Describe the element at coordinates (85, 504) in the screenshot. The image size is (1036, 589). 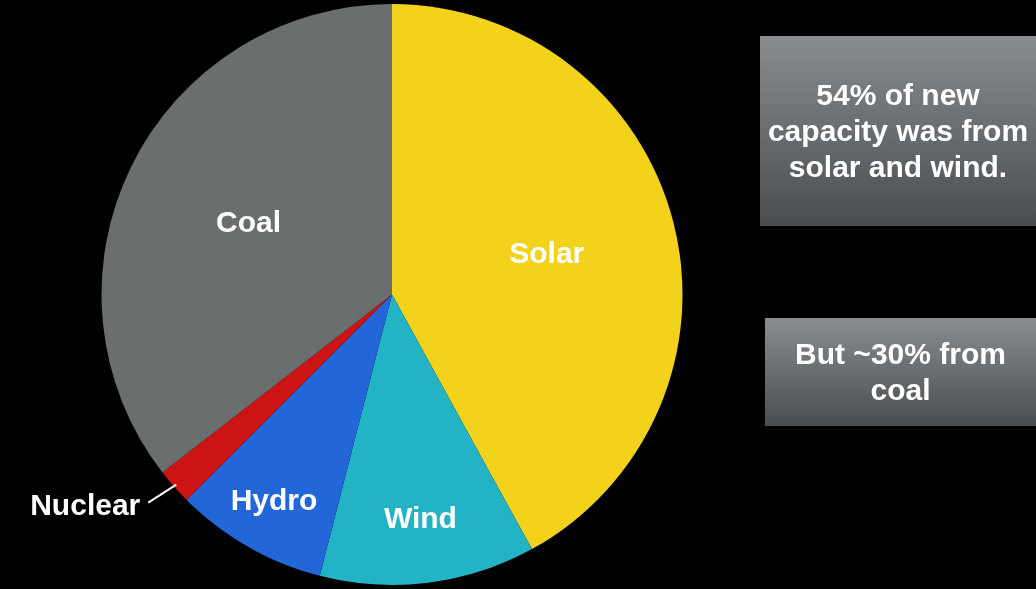
I see `slice-label: Nuclear` at that location.